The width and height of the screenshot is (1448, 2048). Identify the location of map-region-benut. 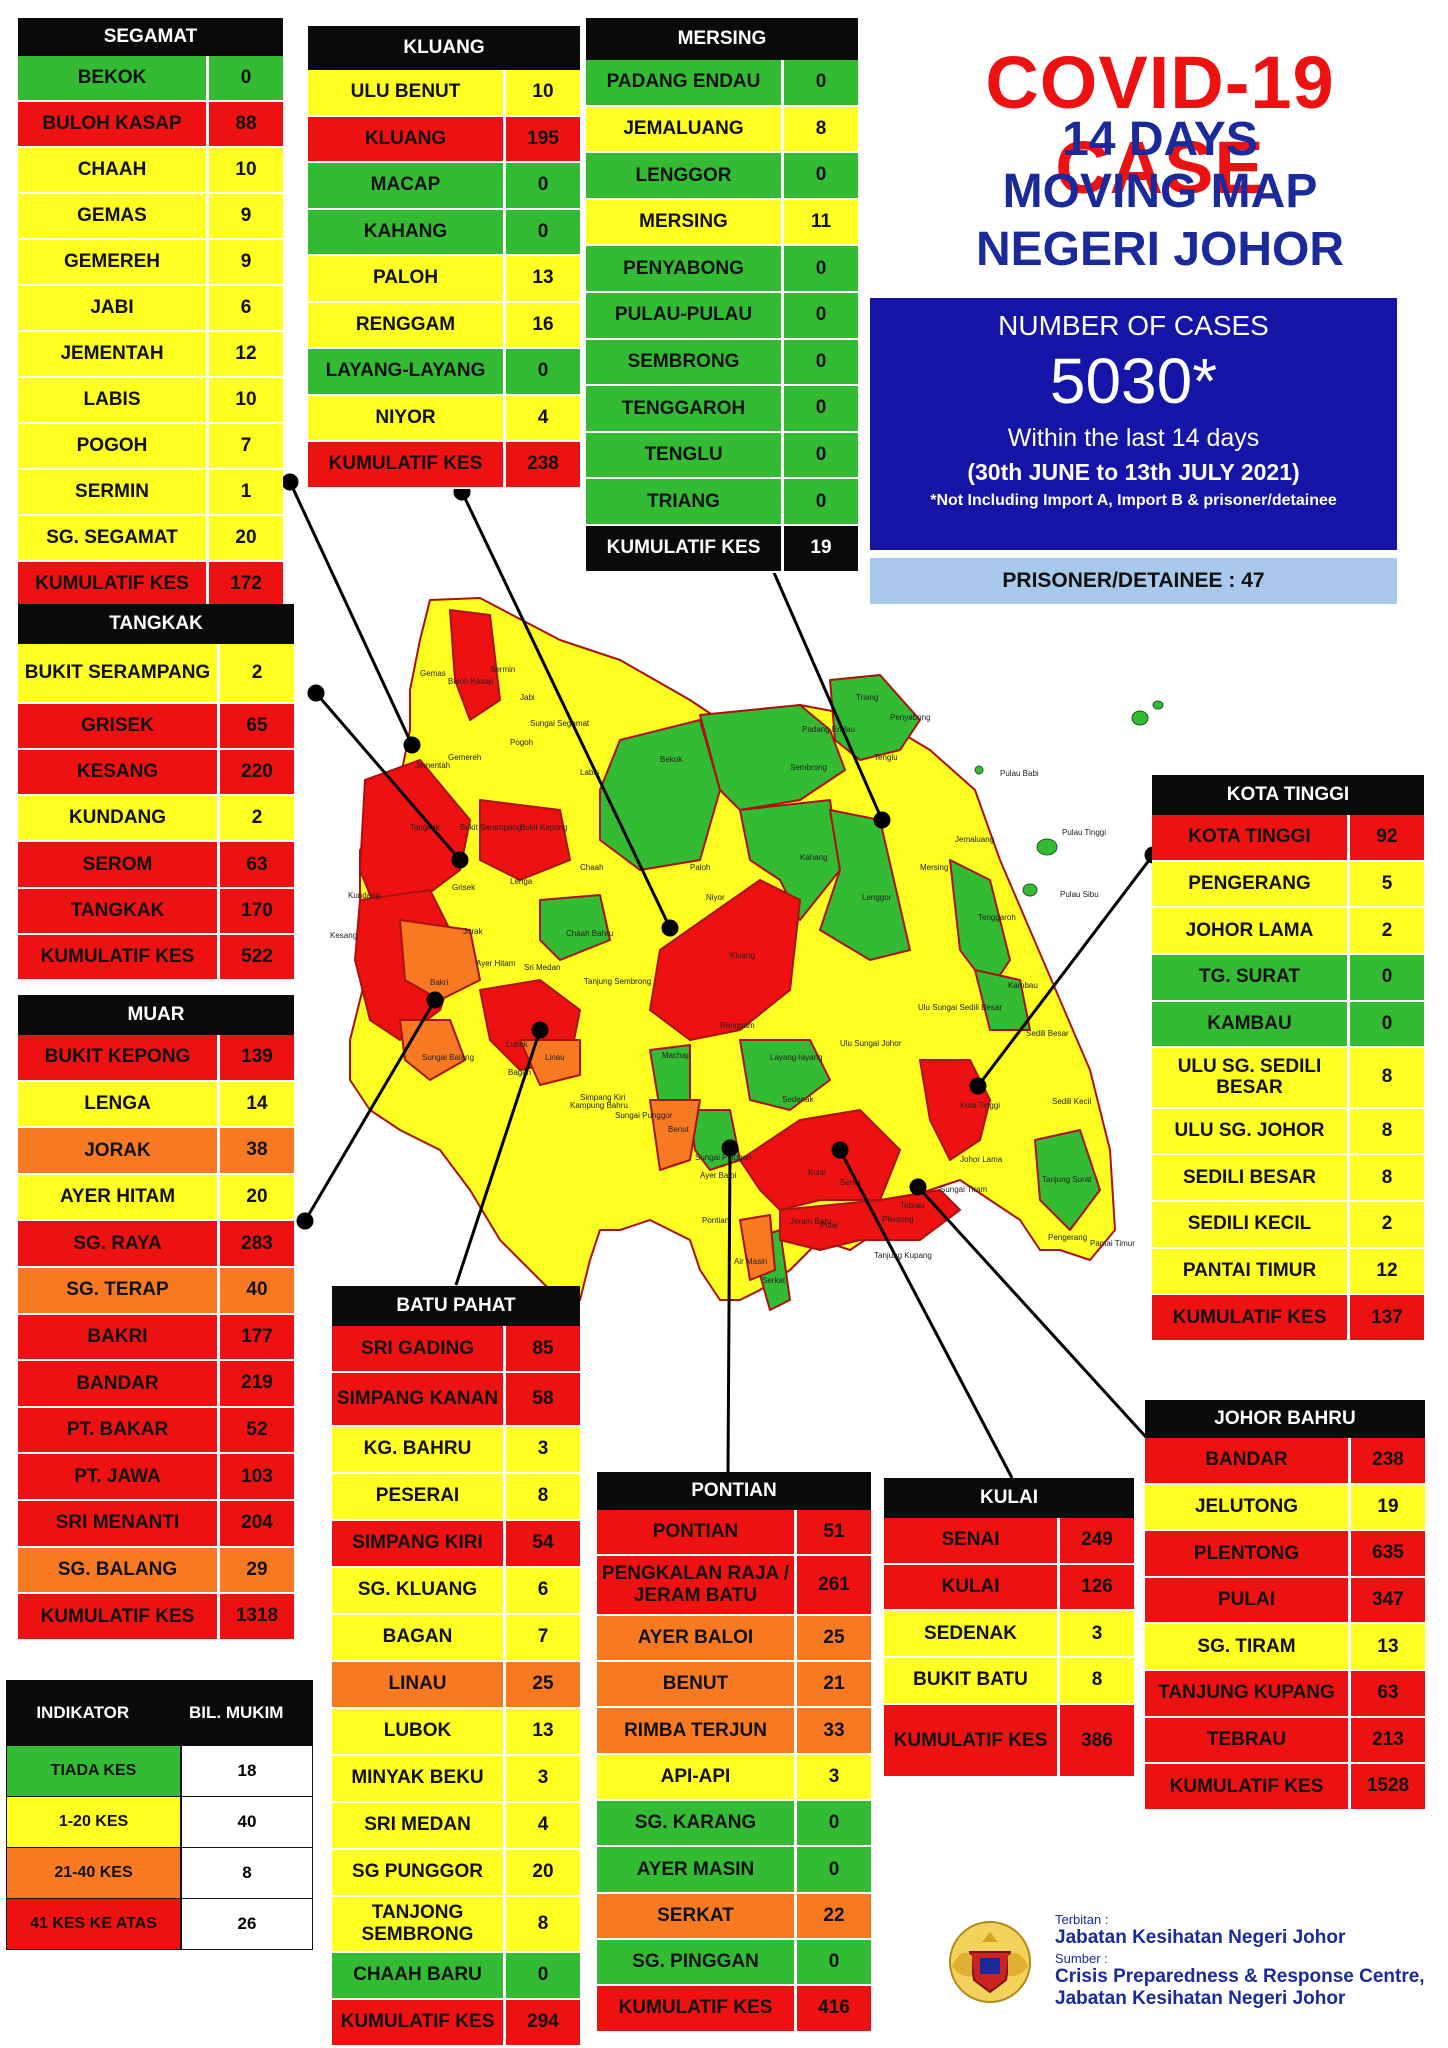
(675, 1135).